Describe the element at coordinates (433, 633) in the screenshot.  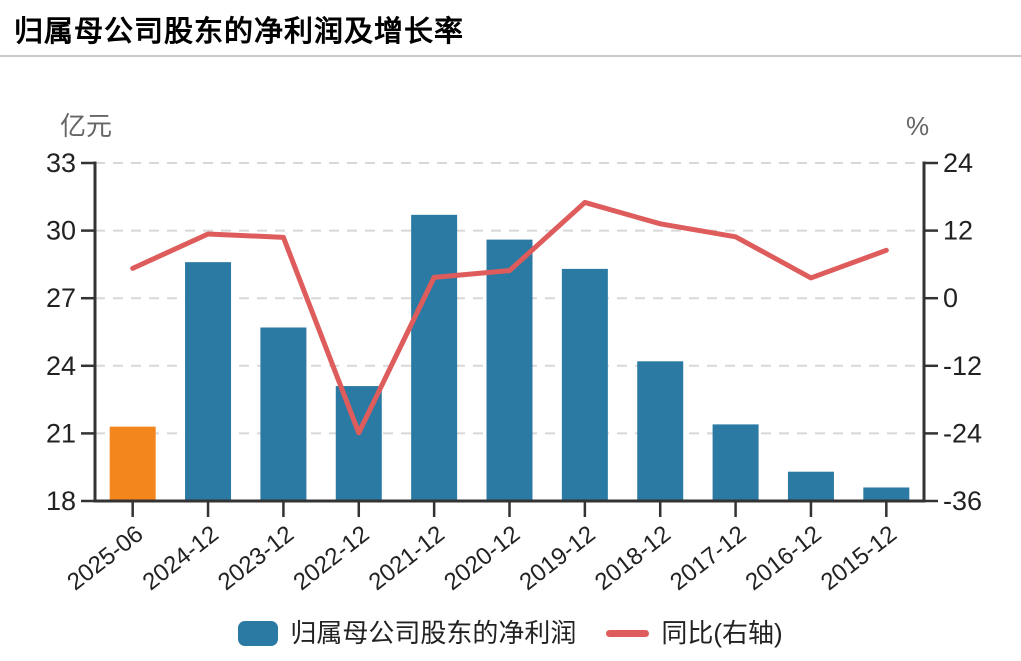
I see `legend-label-net-profit: 归属母公司股东的净利润` at that location.